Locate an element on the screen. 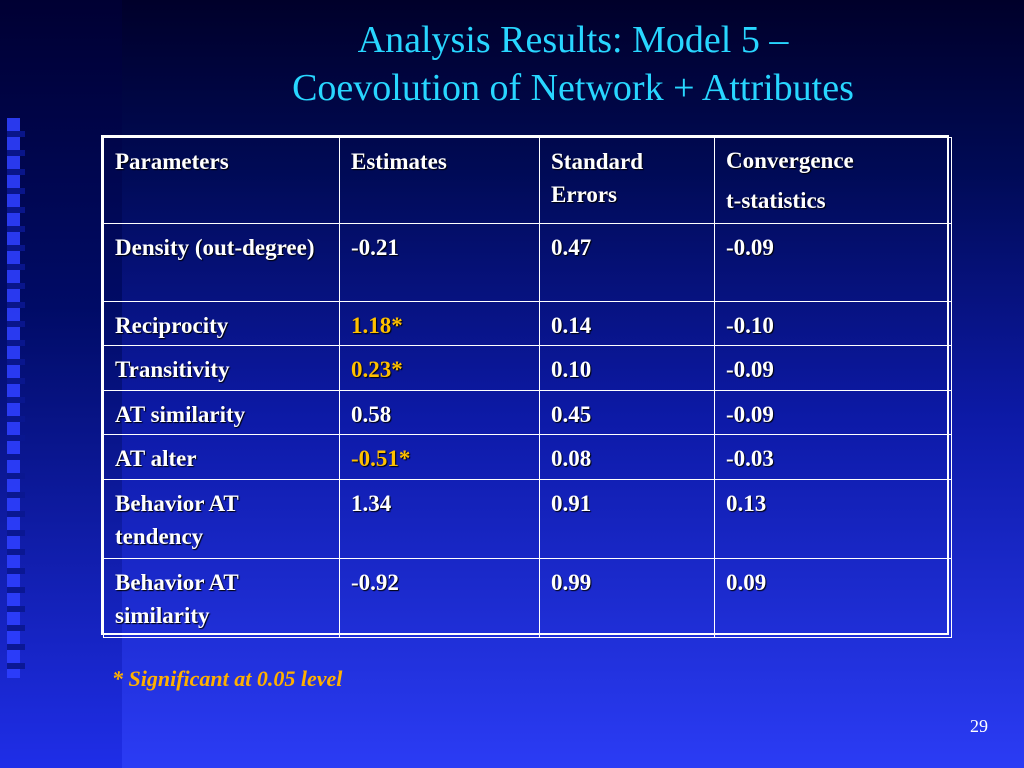 This screenshot has height=768, width=1024. title-line-2: Coevolution of Network + Attributes is located at coordinates (573, 88).